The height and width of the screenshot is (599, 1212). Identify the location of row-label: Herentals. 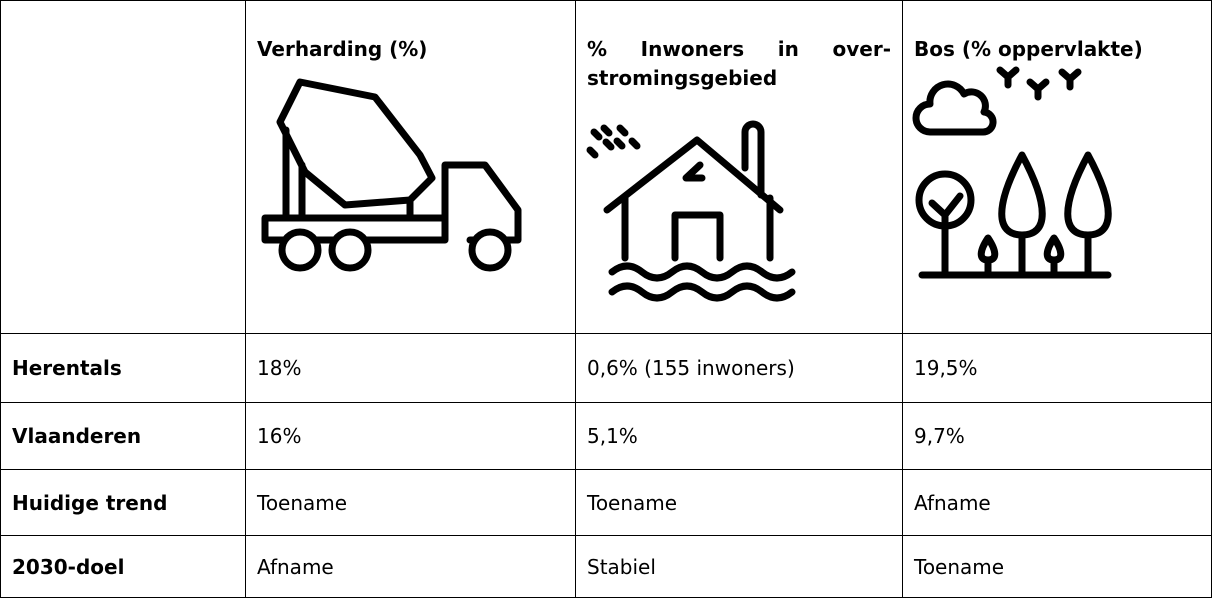
(123, 368).